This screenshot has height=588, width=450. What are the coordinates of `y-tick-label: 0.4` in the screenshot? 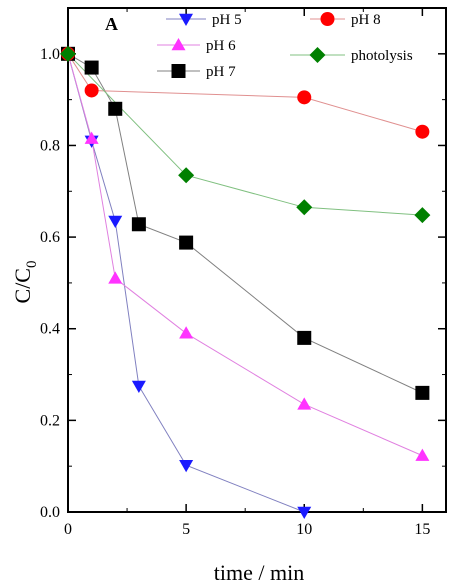 It's located at (50, 329).